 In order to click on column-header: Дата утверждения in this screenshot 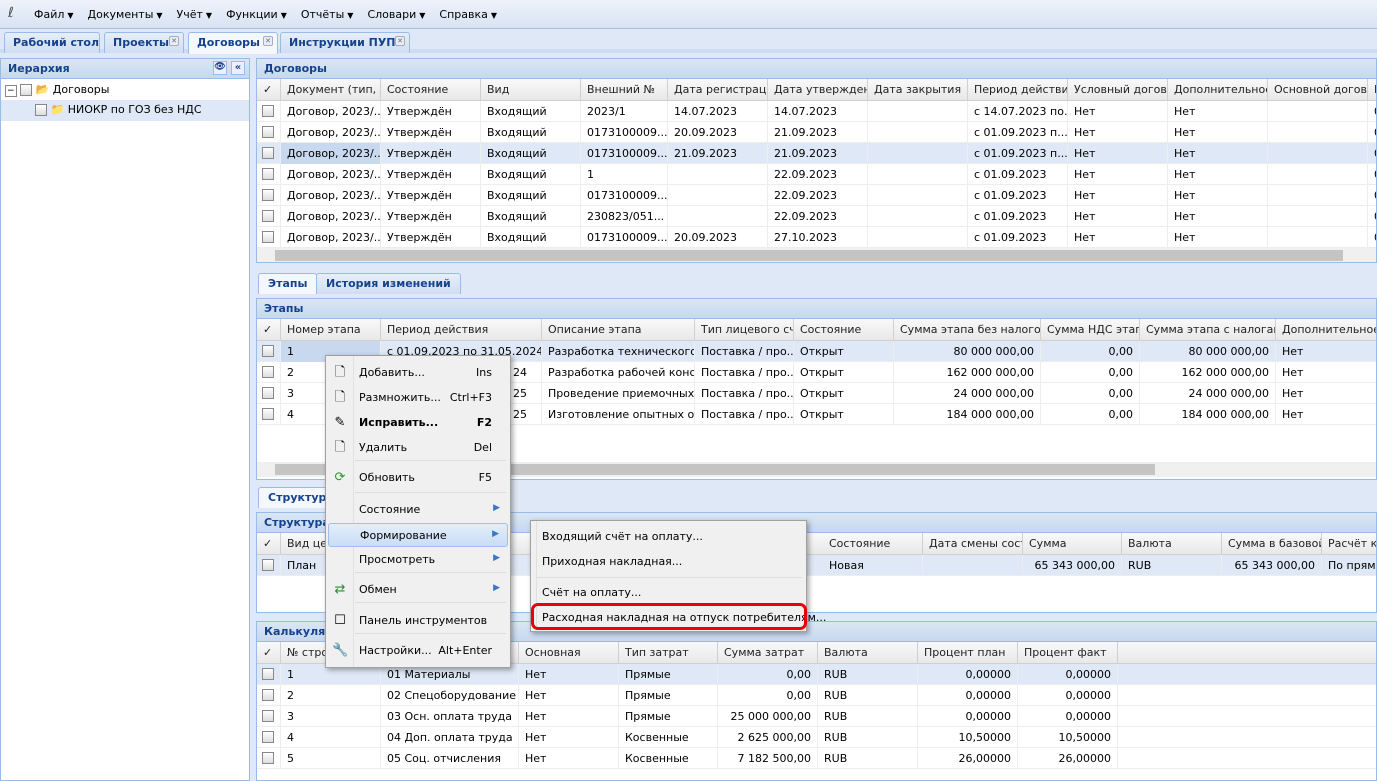, I will do `click(818, 90)`.